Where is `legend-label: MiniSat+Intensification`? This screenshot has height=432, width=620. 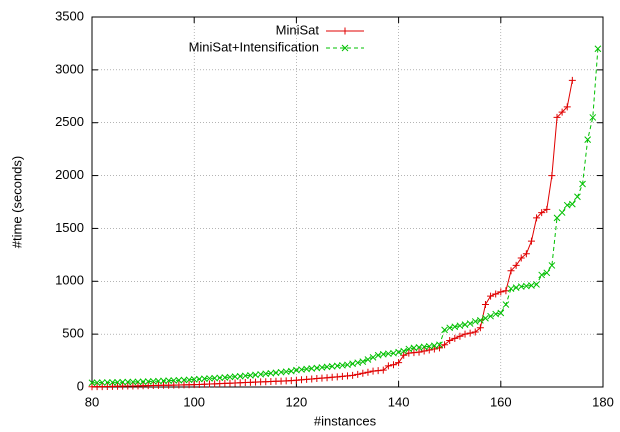
legend-label: MiniSat+Intensification is located at coordinates (254, 46).